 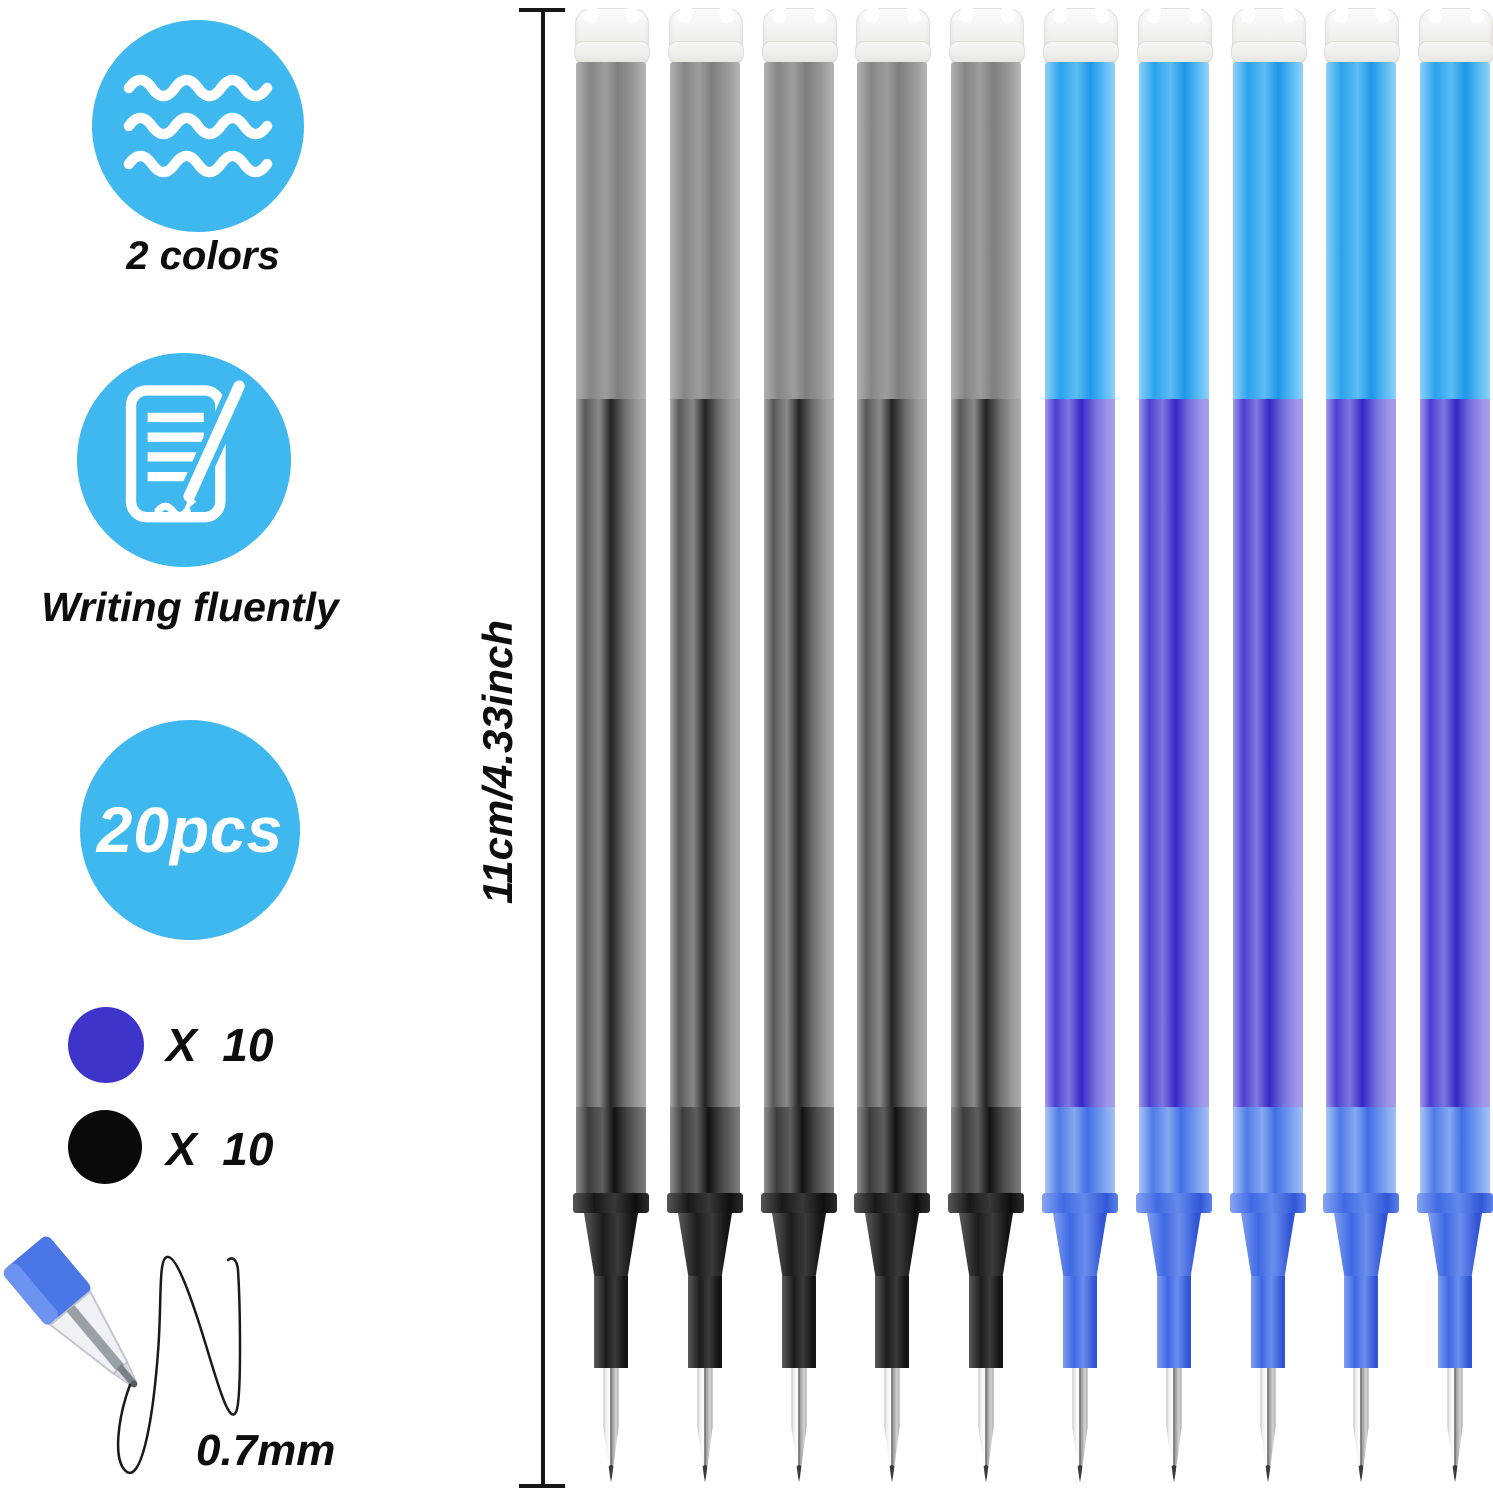 What do you see at coordinates (543, 748) in the screenshot?
I see `measure-line` at bounding box center [543, 748].